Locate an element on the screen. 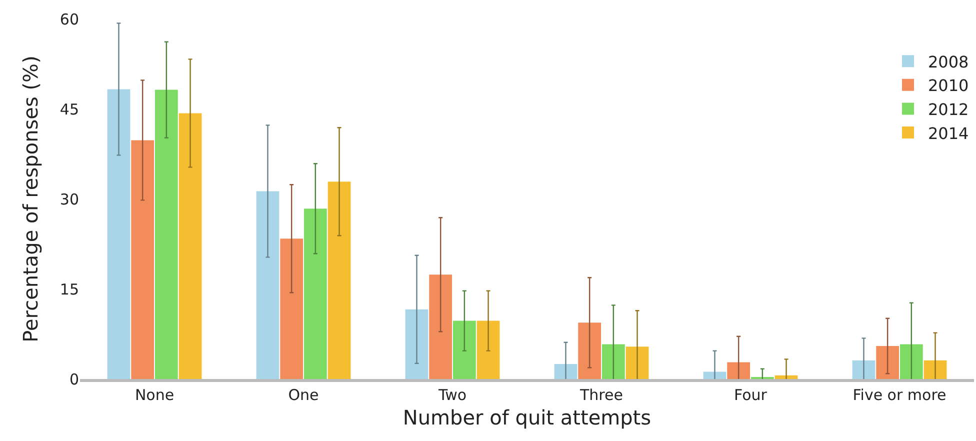 The height and width of the screenshot is (441, 976). y-axis-title: Percentage of responses (%) is located at coordinates (30, 199).